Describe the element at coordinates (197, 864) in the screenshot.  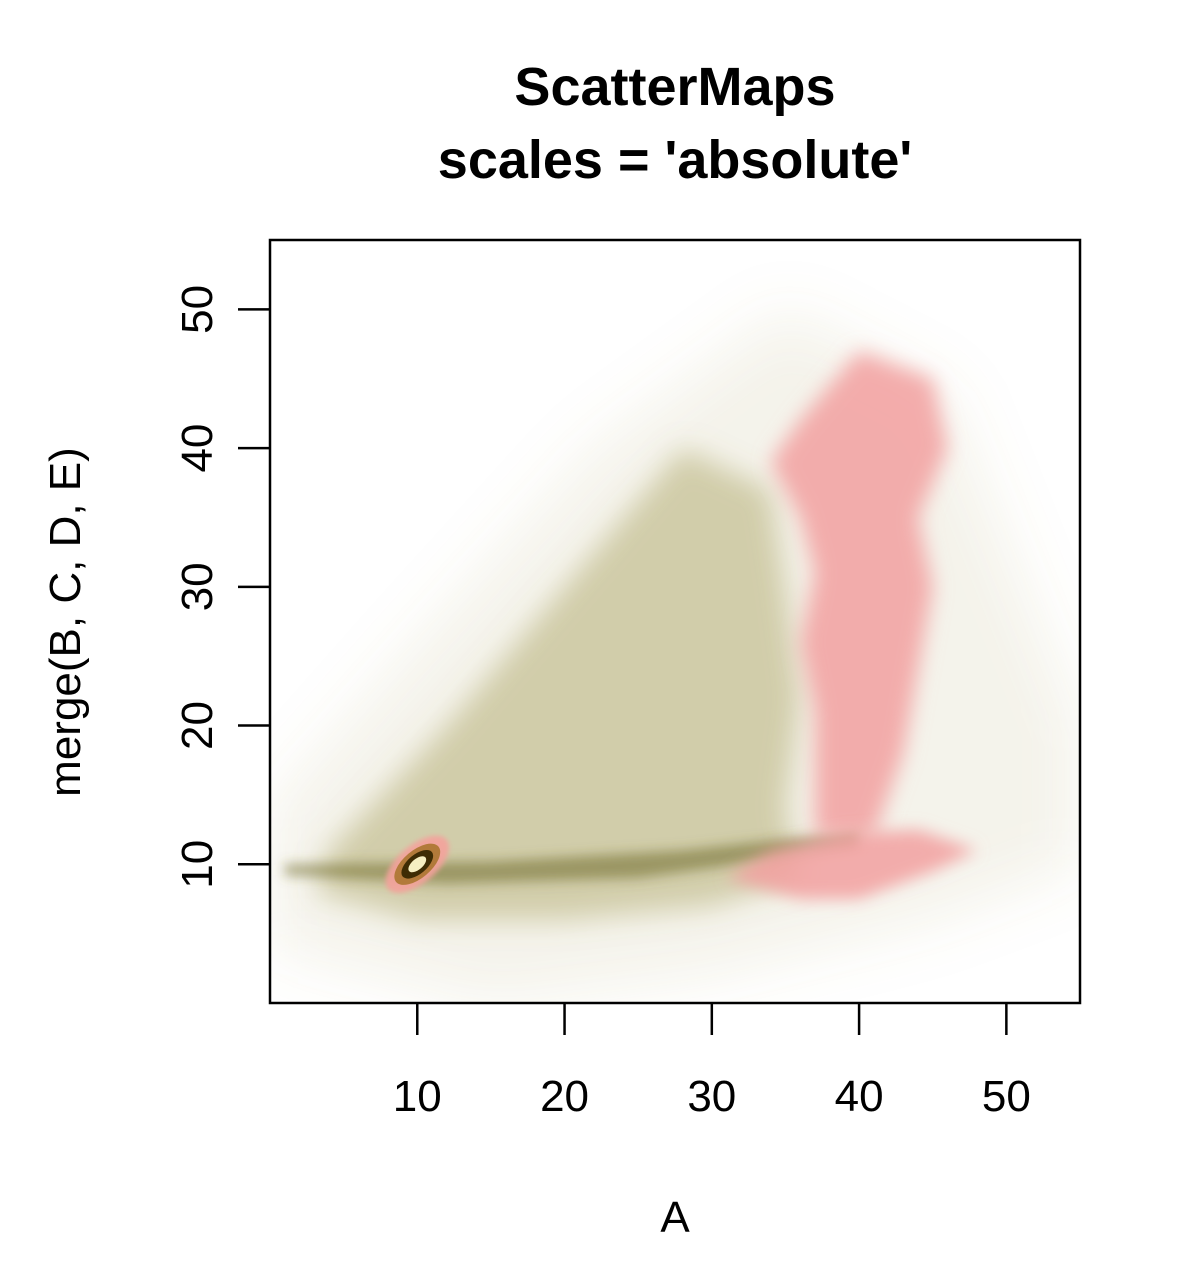
I see `y-tick-label-10: 10` at that location.